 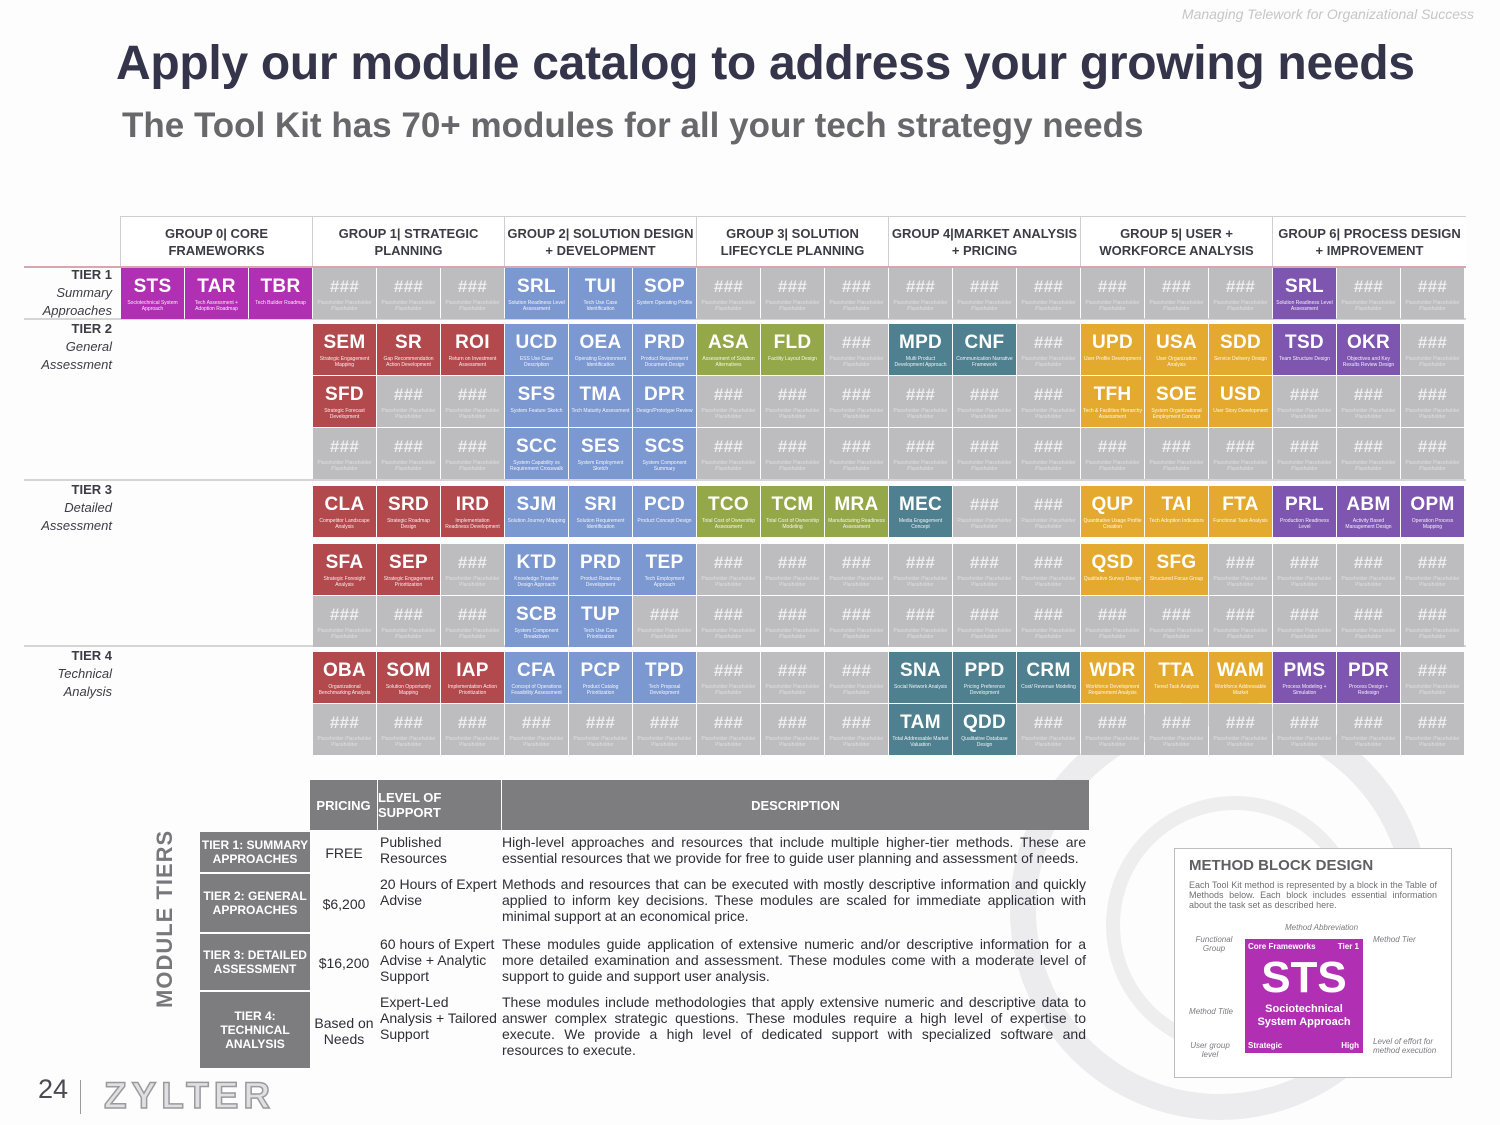 What do you see at coordinates (536, 286) in the screenshot?
I see `module-code: SRL` at bounding box center [536, 286].